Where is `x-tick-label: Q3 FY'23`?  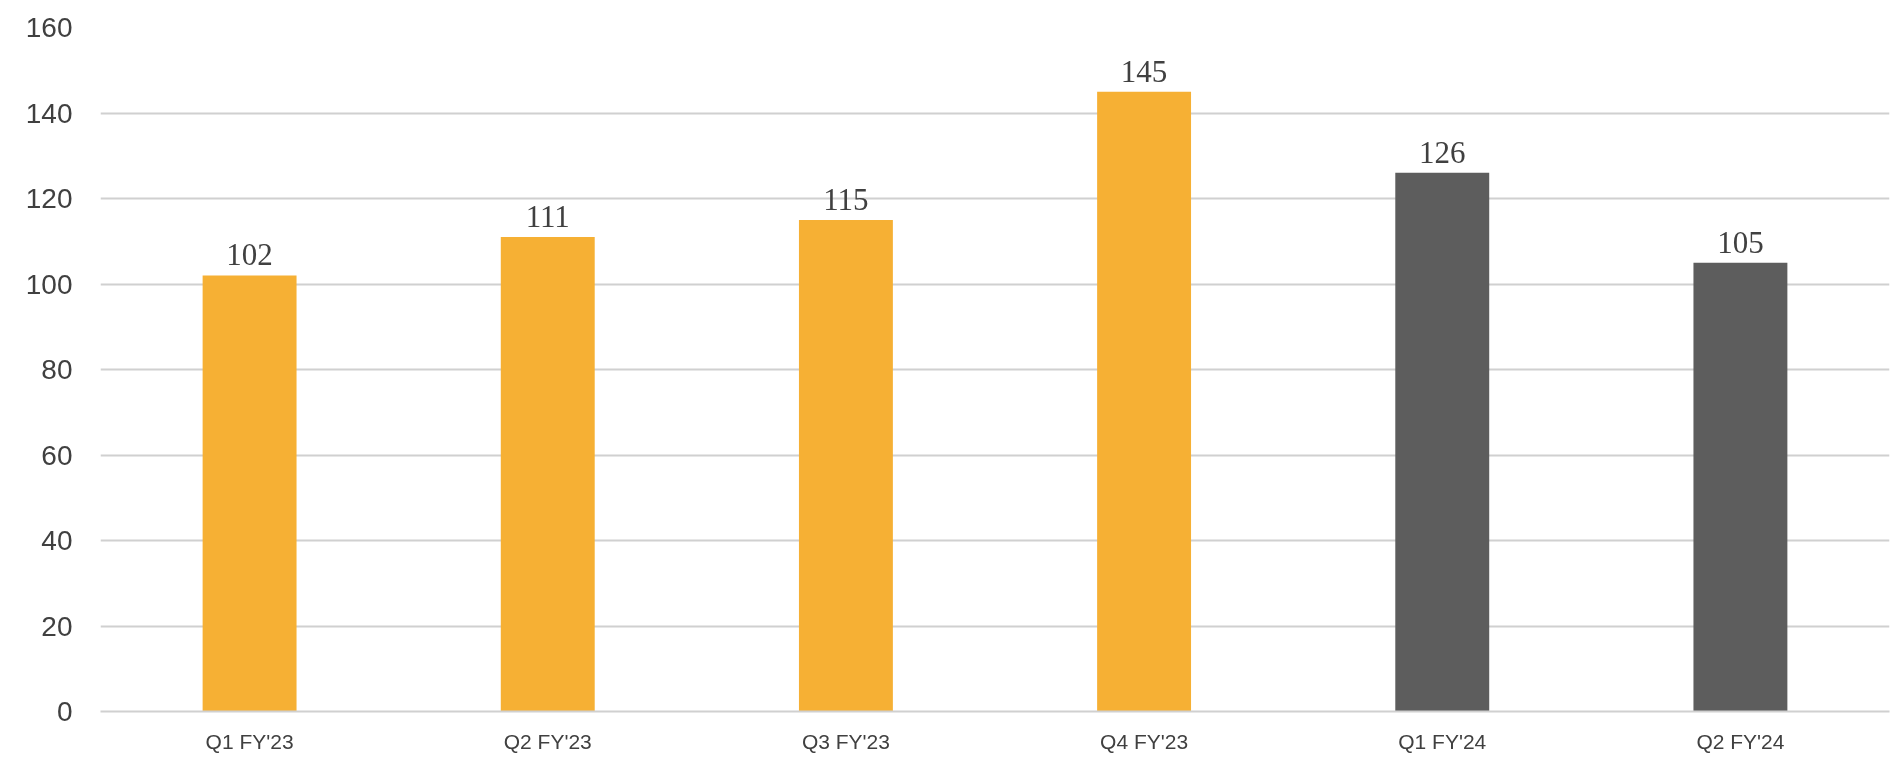 x-tick-label: Q3 FY'23 is located at coordinates (845, 741).